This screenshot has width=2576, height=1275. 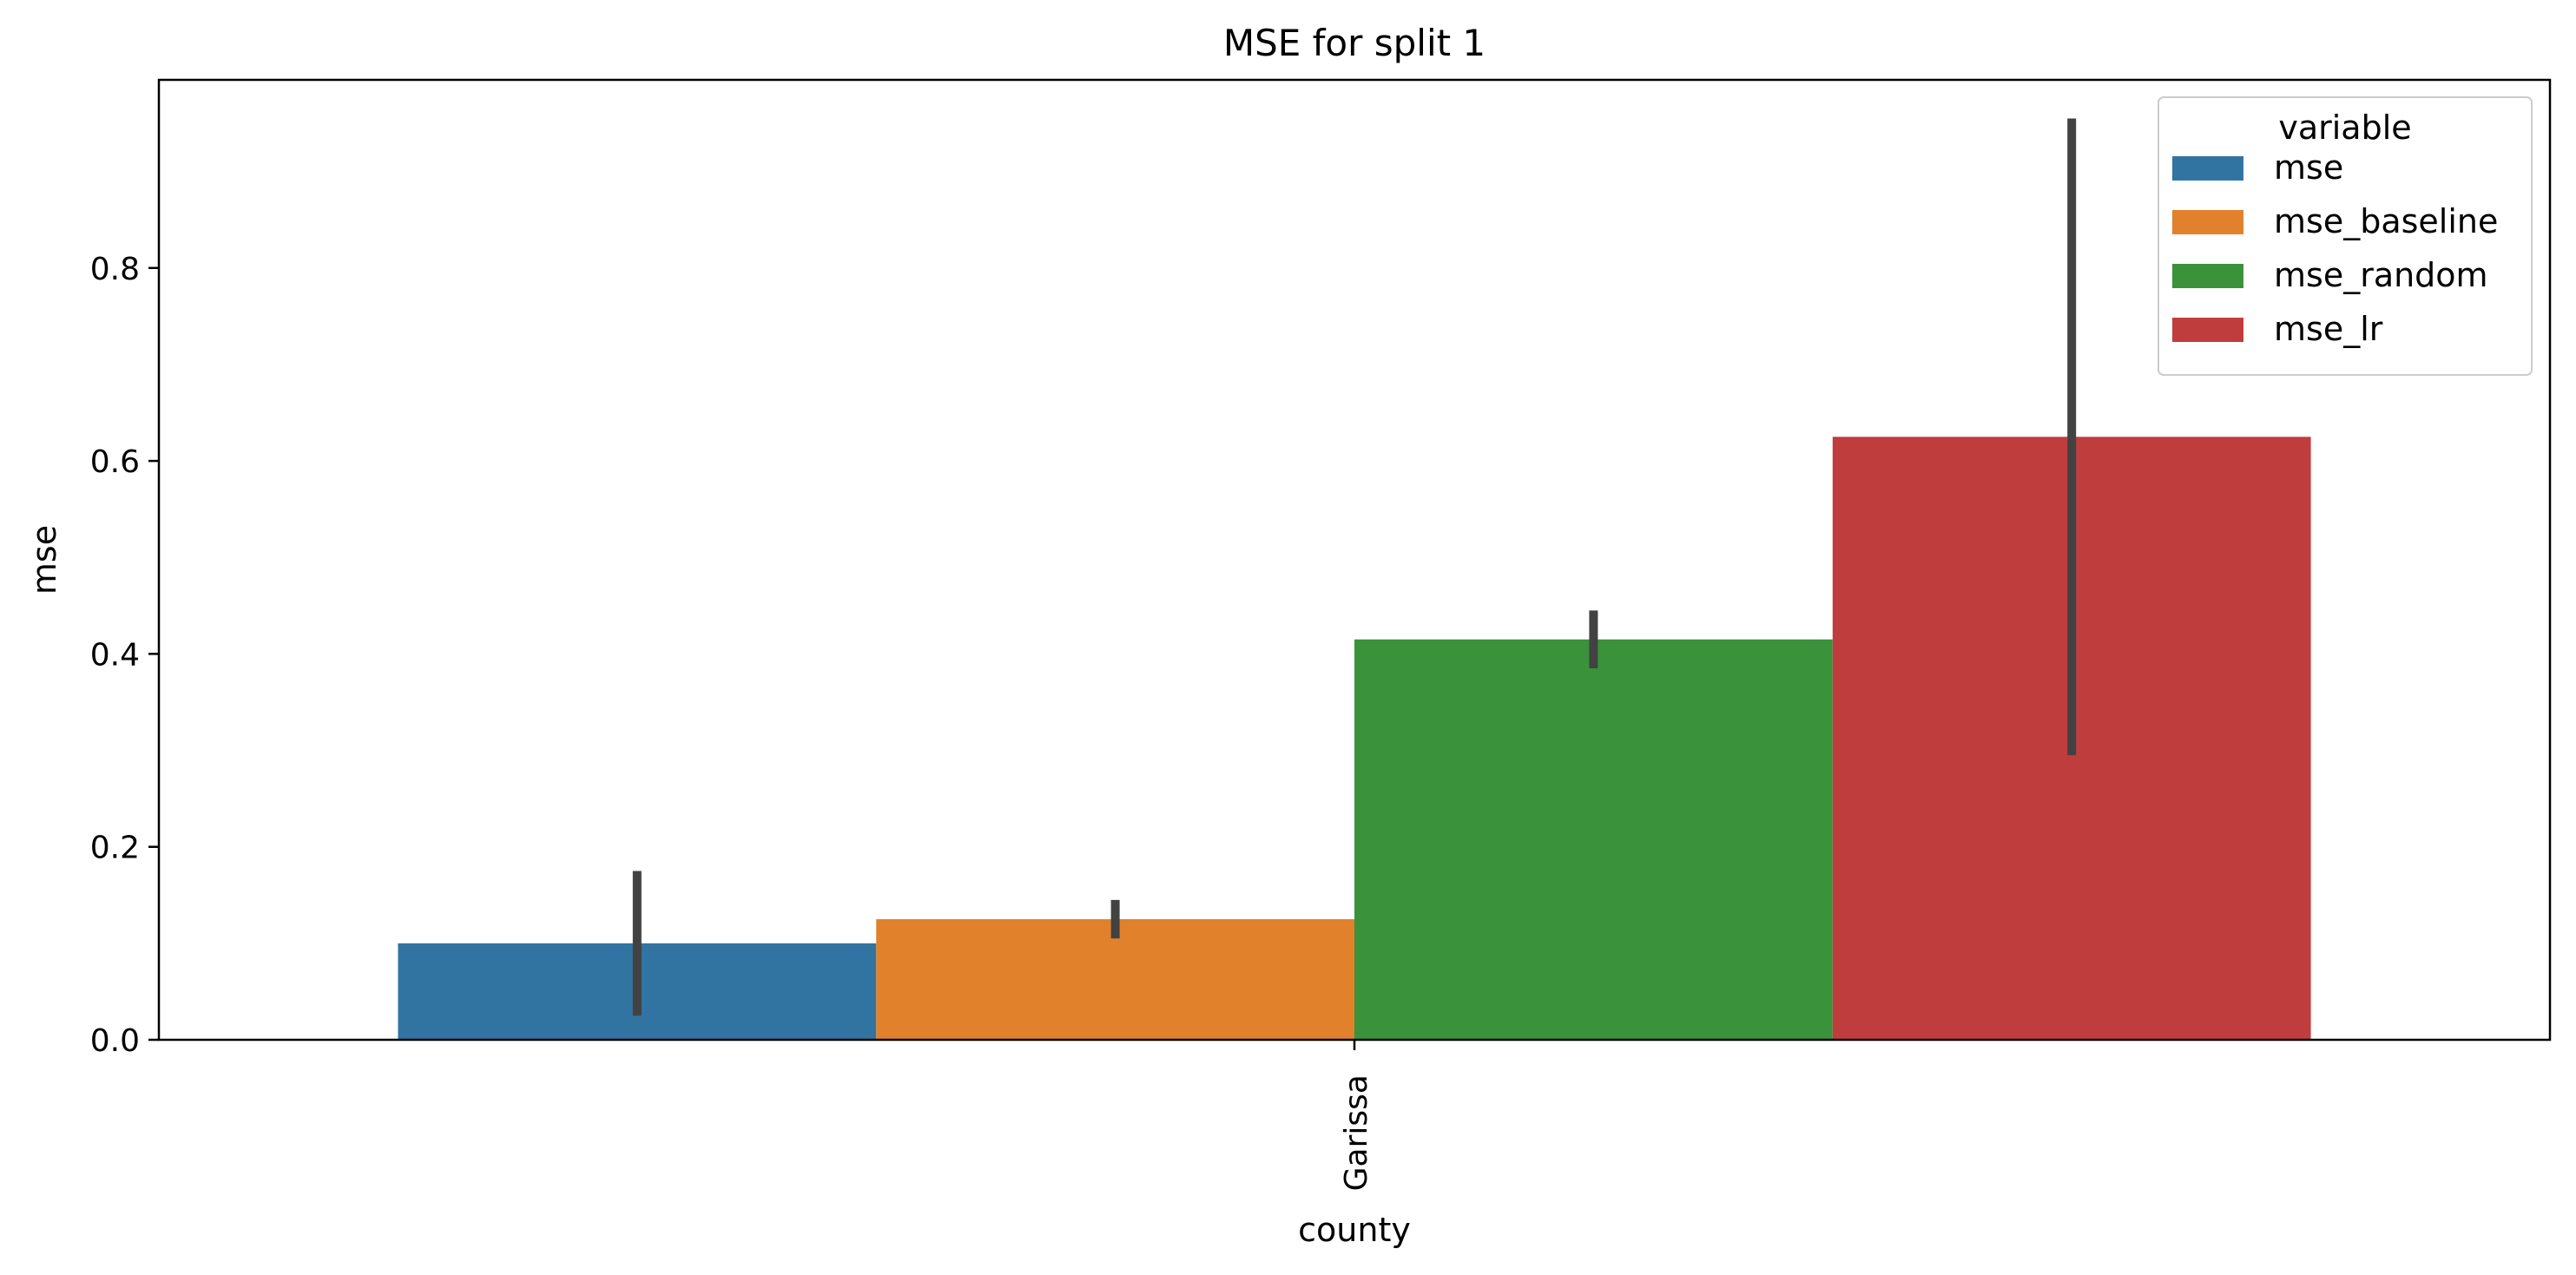 What do you see at coordinates (1354, 43) in the screenshot?
I see `chart-title: MSE for split 1` at bounding box center [1354, 43].